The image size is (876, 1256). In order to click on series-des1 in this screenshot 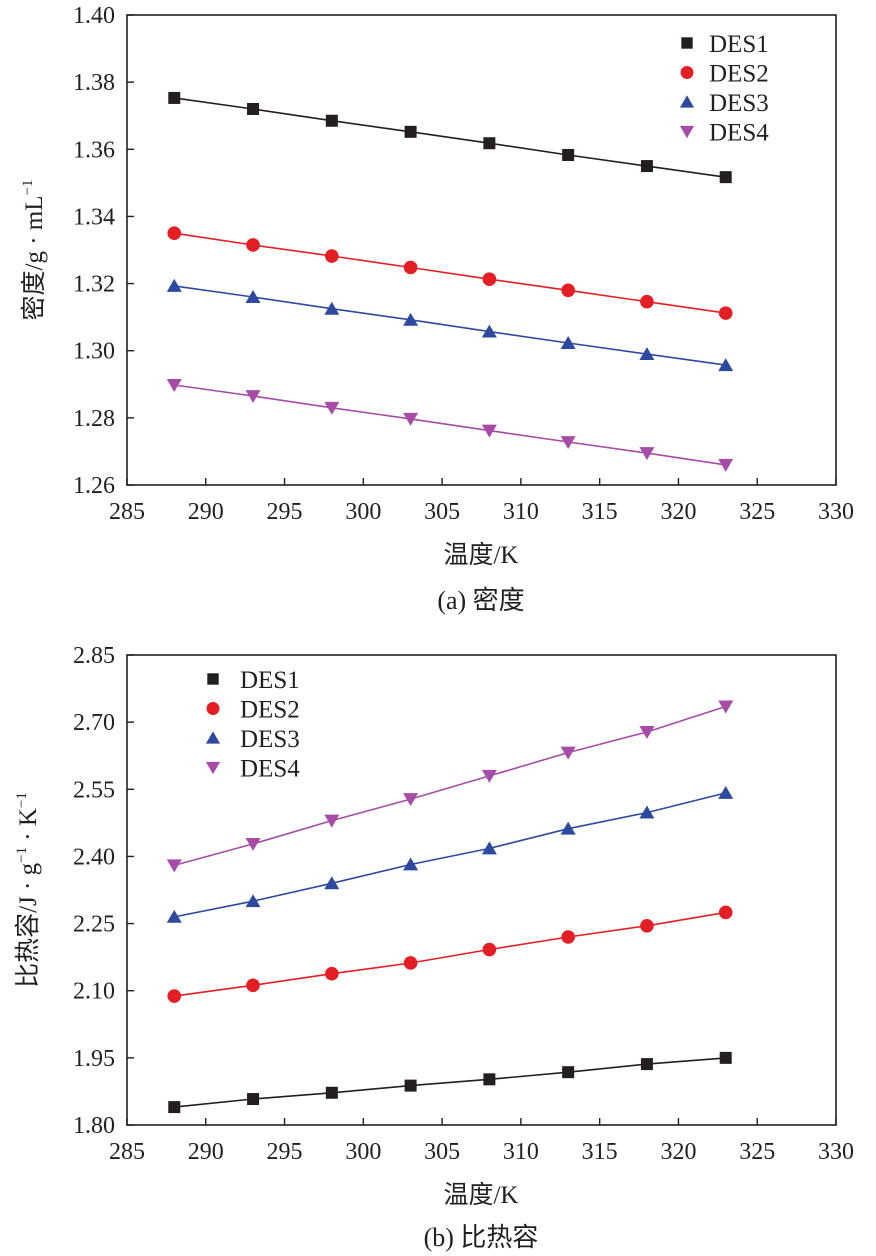, I will do `click(450, 1082)`.